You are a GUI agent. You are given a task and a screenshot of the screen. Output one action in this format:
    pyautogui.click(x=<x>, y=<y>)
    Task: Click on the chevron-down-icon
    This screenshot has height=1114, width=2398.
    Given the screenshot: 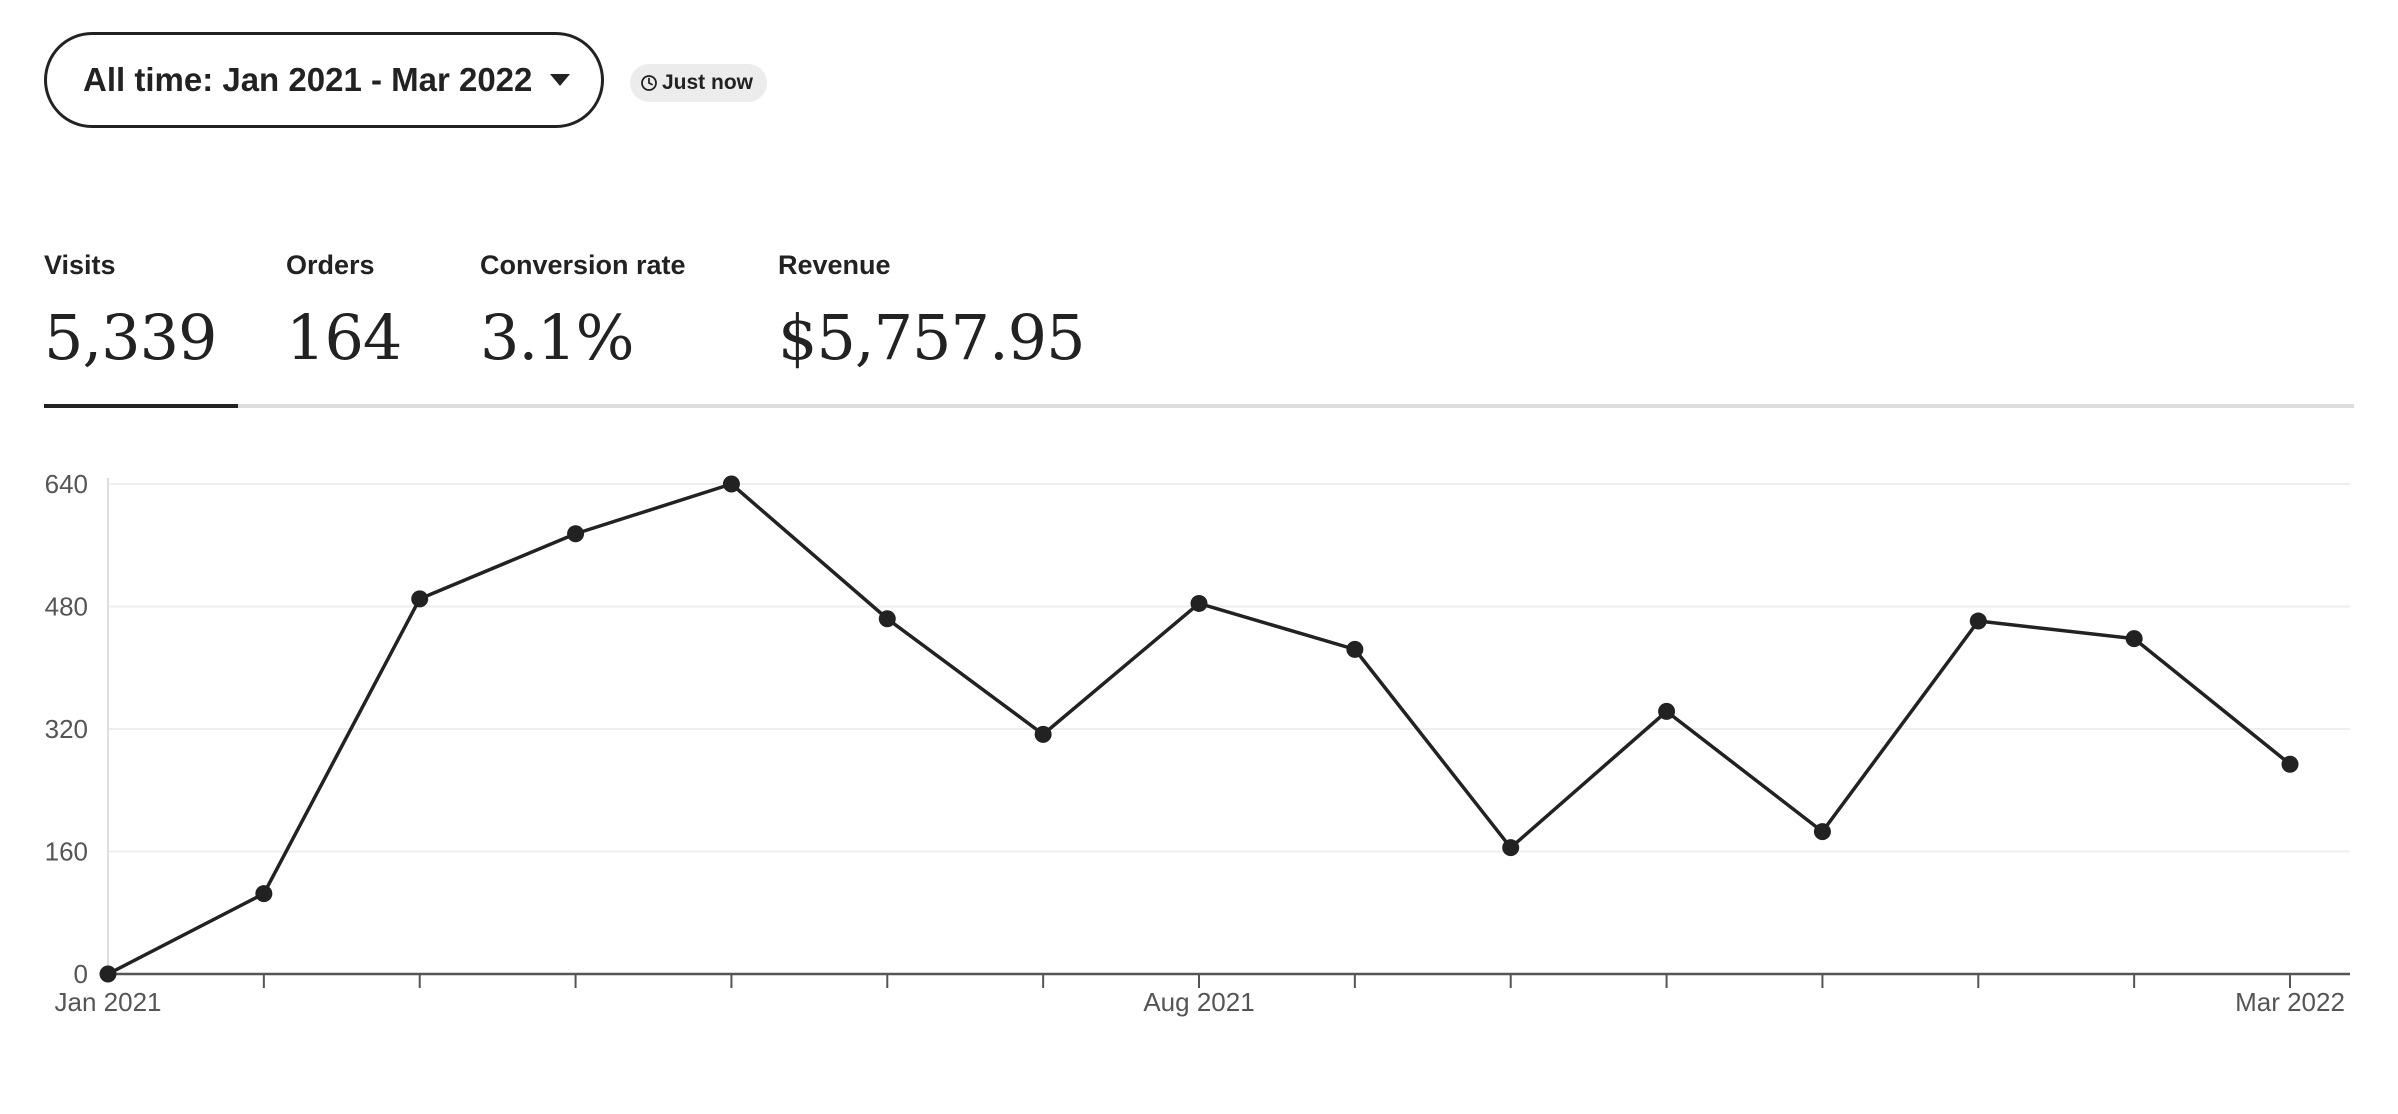 What is the action you would take?
    pyautogui.click(x=560, y=80)
    